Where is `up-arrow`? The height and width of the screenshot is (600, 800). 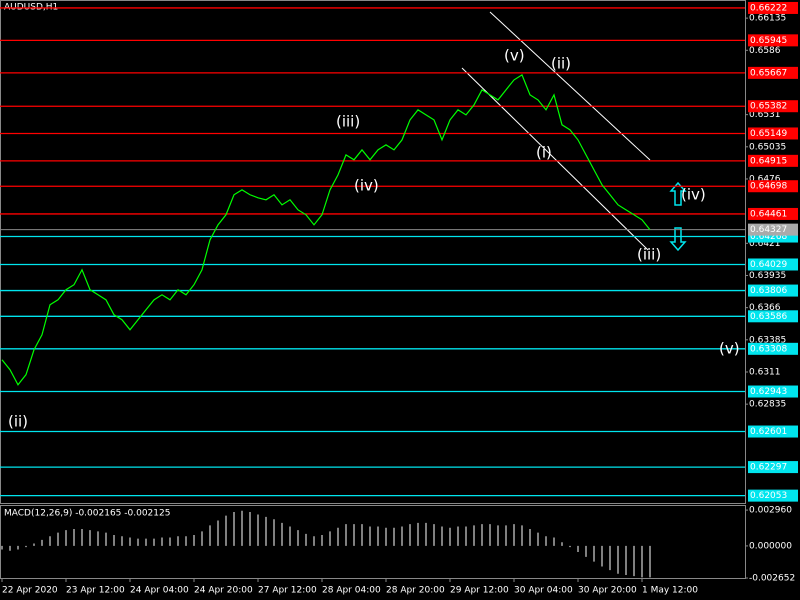 up-arrow is located at coordinates (678, 193).